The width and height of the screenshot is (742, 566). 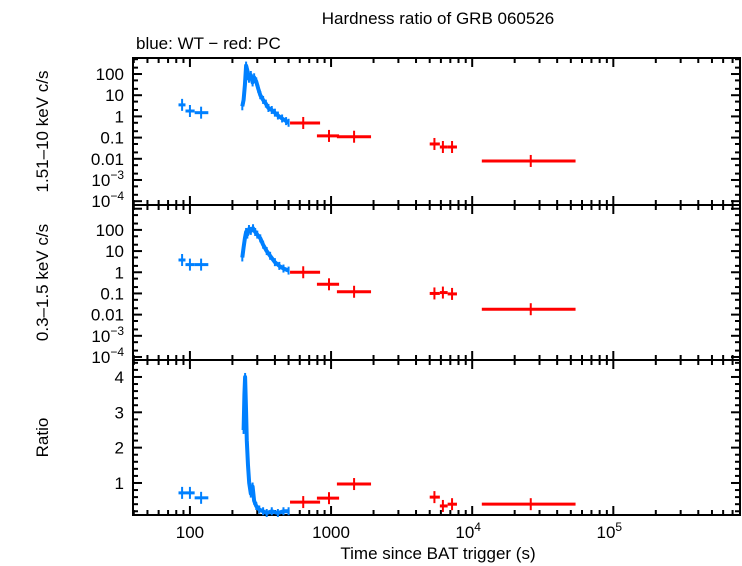 What do you see at coordinates (119, 448) in the screenshot?
I see `y-tick-label: 2` at bounding box center [119, 448].